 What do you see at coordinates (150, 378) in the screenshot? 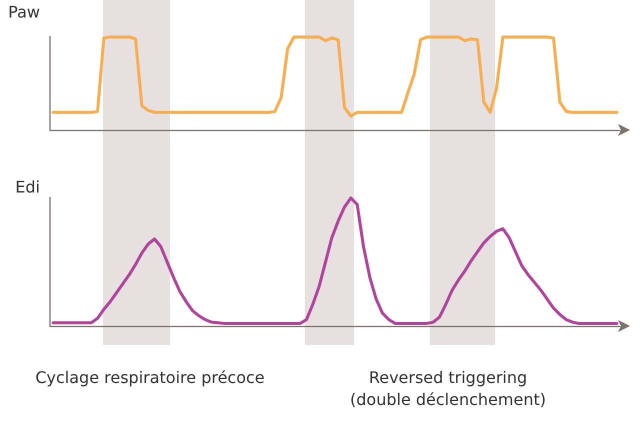
I see `text: Cyclage respiratoire précoce` at bounding box center [150, 378].